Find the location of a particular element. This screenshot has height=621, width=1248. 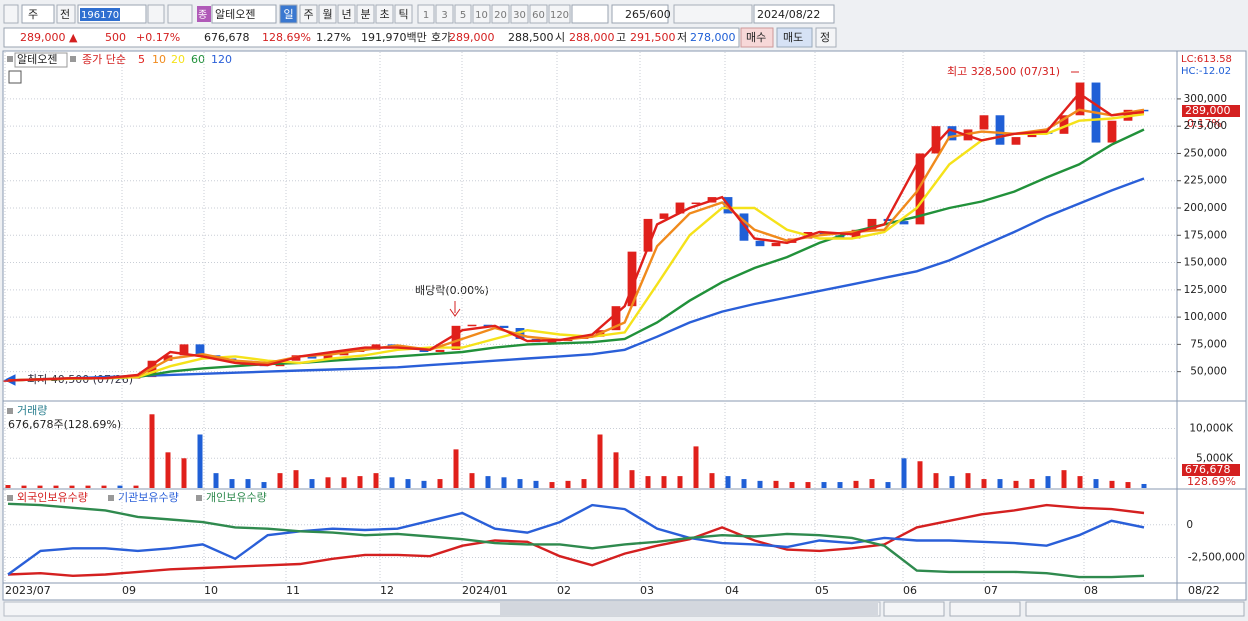

tool-buttons is located at coordinates (1135, 609).